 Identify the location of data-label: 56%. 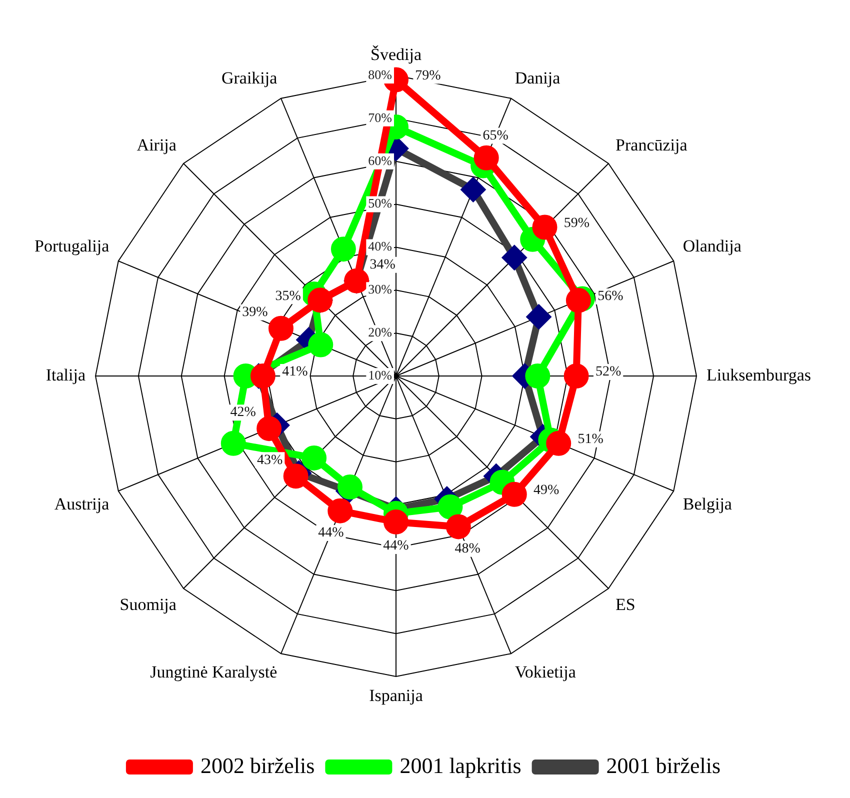
(611, 296).